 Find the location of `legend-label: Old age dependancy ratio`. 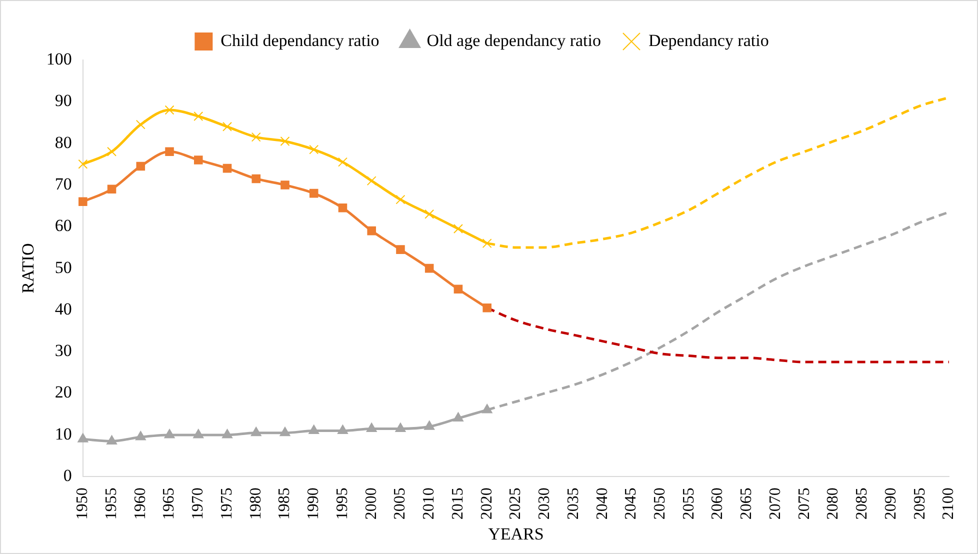

legend-label: Old age dependancy ratio is located at coordinates (513, 40).